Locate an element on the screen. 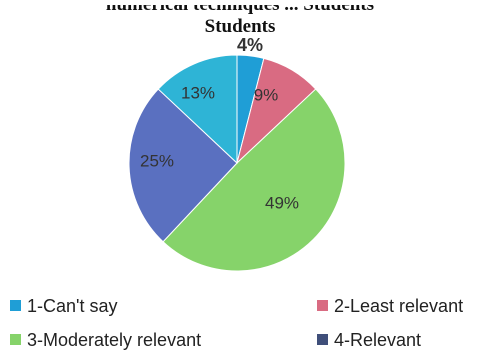  legend-item-3: 3-Moderately relevant is located at coordinates (105, 340).